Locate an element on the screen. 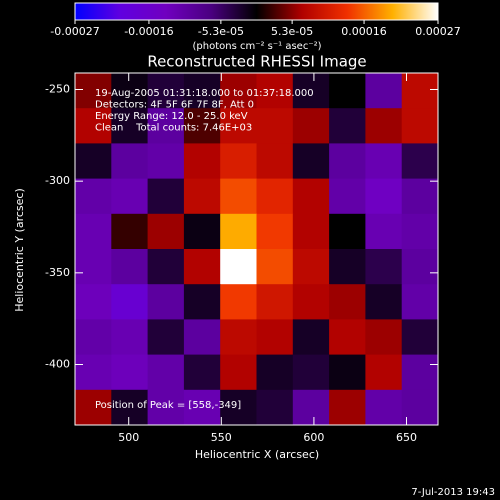 Image resolution: width=500 pixels, height=500 pixels. colorbar-tick-label: 0.00016 is located at coordinates (364, 31).